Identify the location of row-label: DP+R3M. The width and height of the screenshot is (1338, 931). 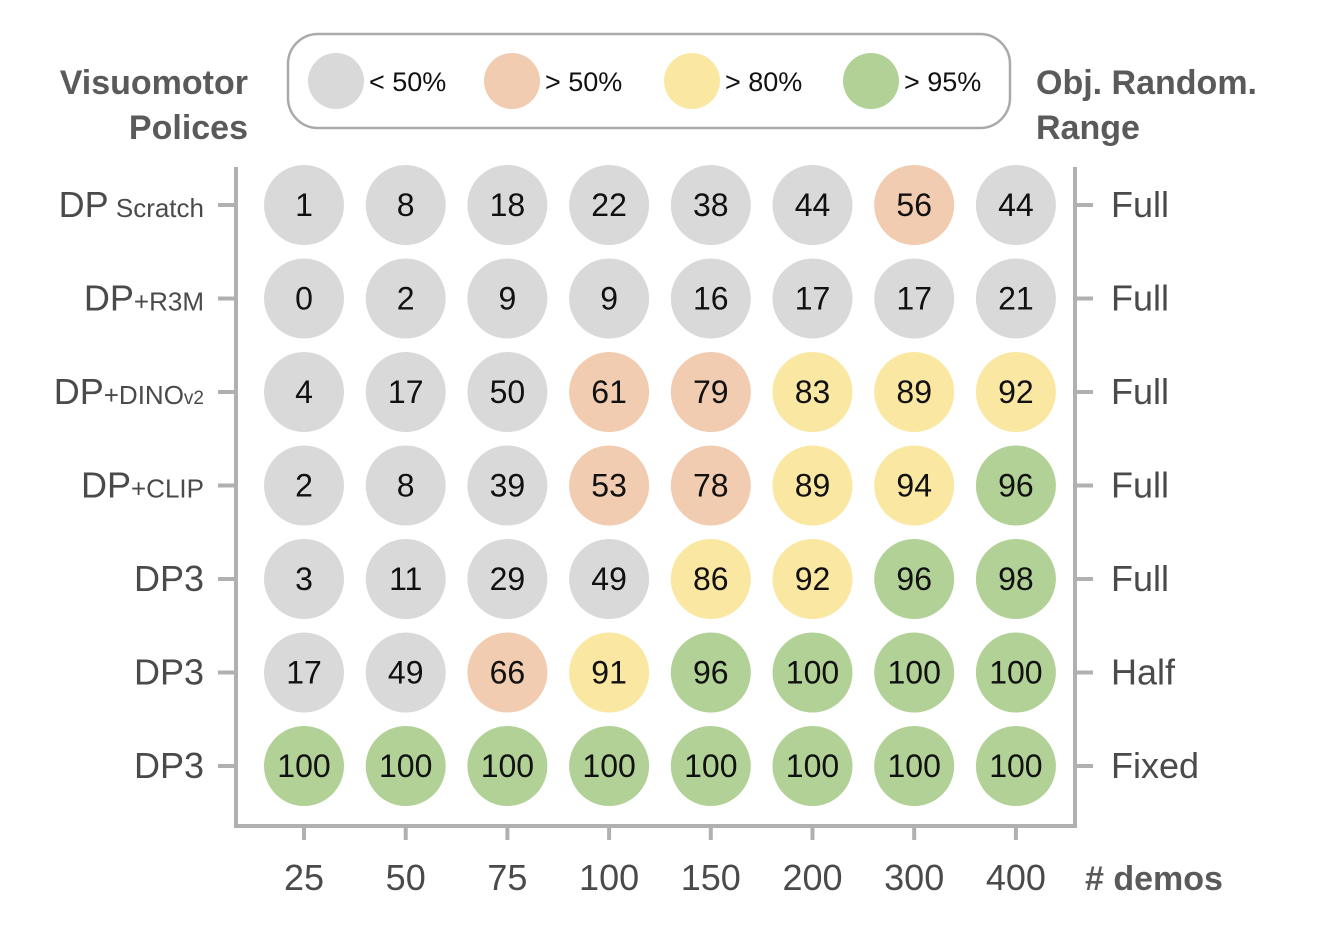
(144, 298).